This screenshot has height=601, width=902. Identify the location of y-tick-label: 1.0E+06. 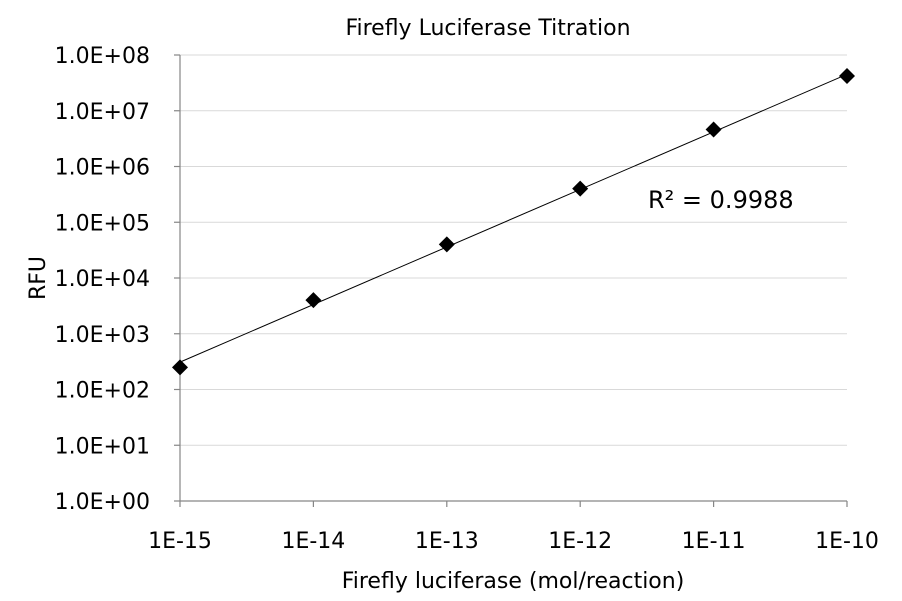
(102, 168).